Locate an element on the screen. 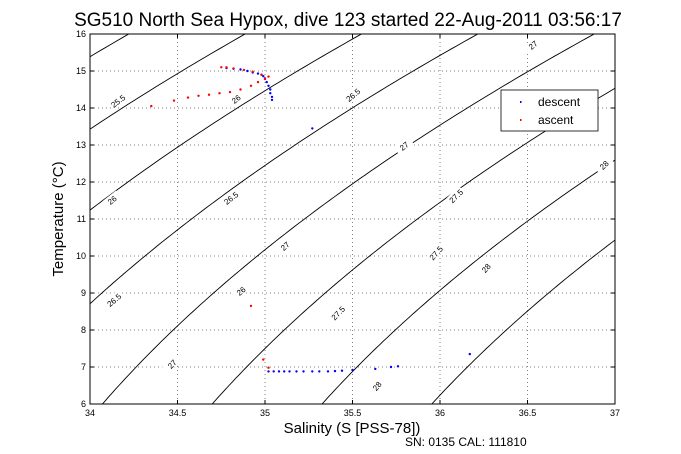 The image size is (681, 454). calibration-annotation: SN: 0135 CAL: 111810 is located at coordinates (466, 442).